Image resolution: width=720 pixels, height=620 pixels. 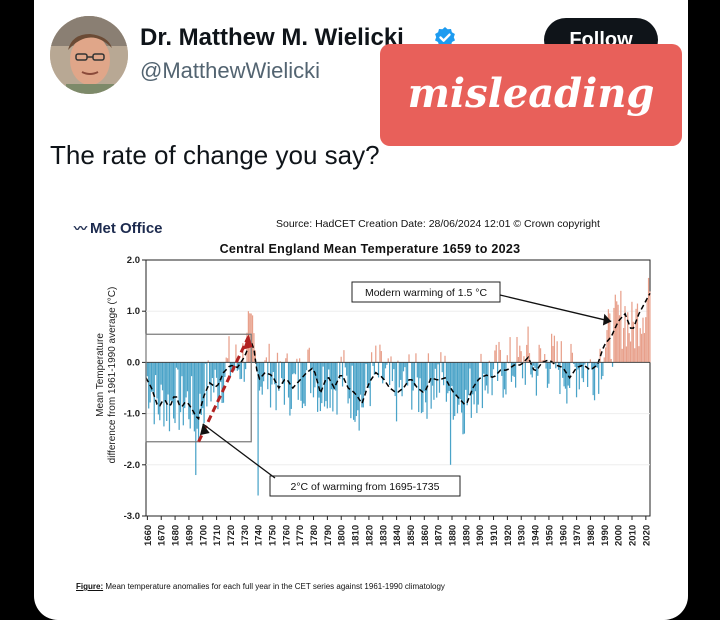 I want to click on misleading-stamp: misleading, so click(x=531, y=95).